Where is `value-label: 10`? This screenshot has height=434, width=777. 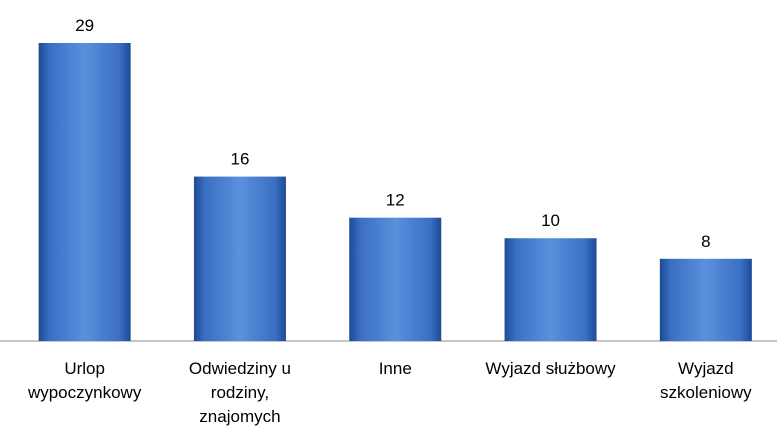
value-label: 10 is located at coordinates (550, 220).